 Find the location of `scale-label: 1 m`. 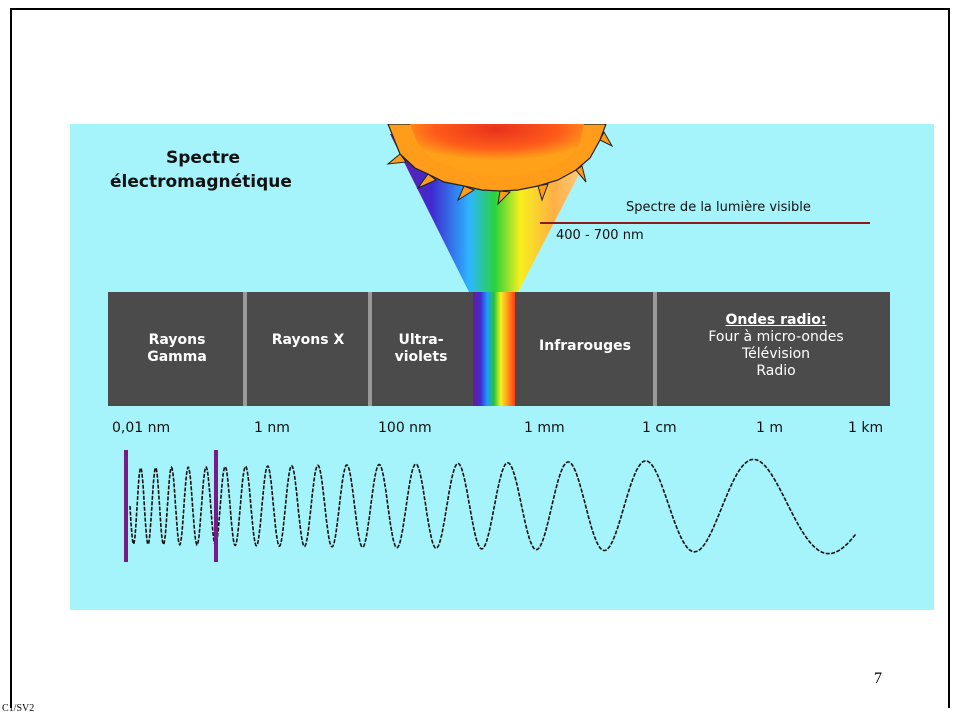

scale-label: 1 m is located at coordinates (769, 428).